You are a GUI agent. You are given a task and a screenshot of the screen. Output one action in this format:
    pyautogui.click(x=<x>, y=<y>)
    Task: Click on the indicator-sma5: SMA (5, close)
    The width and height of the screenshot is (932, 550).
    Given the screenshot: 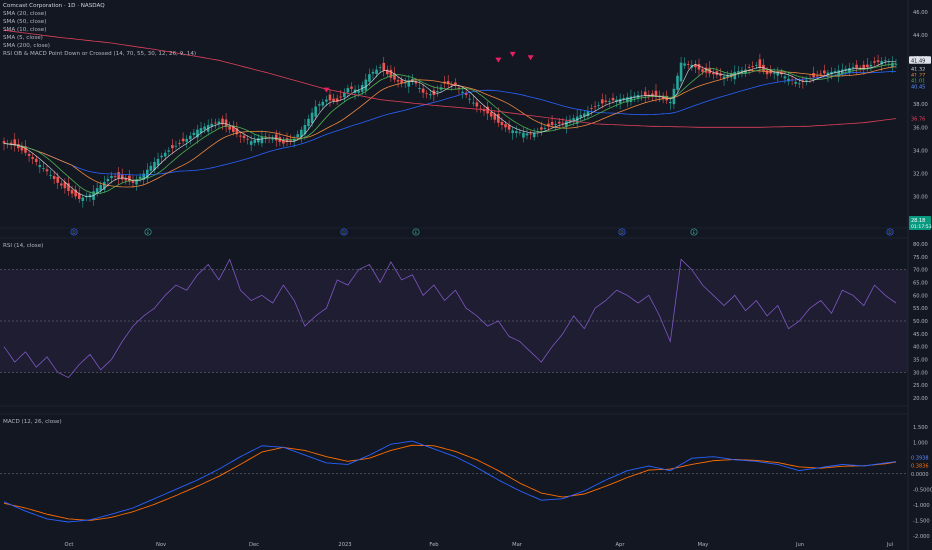 What is the action you would take?
    pyautogui.click(x=23, y=38)
    